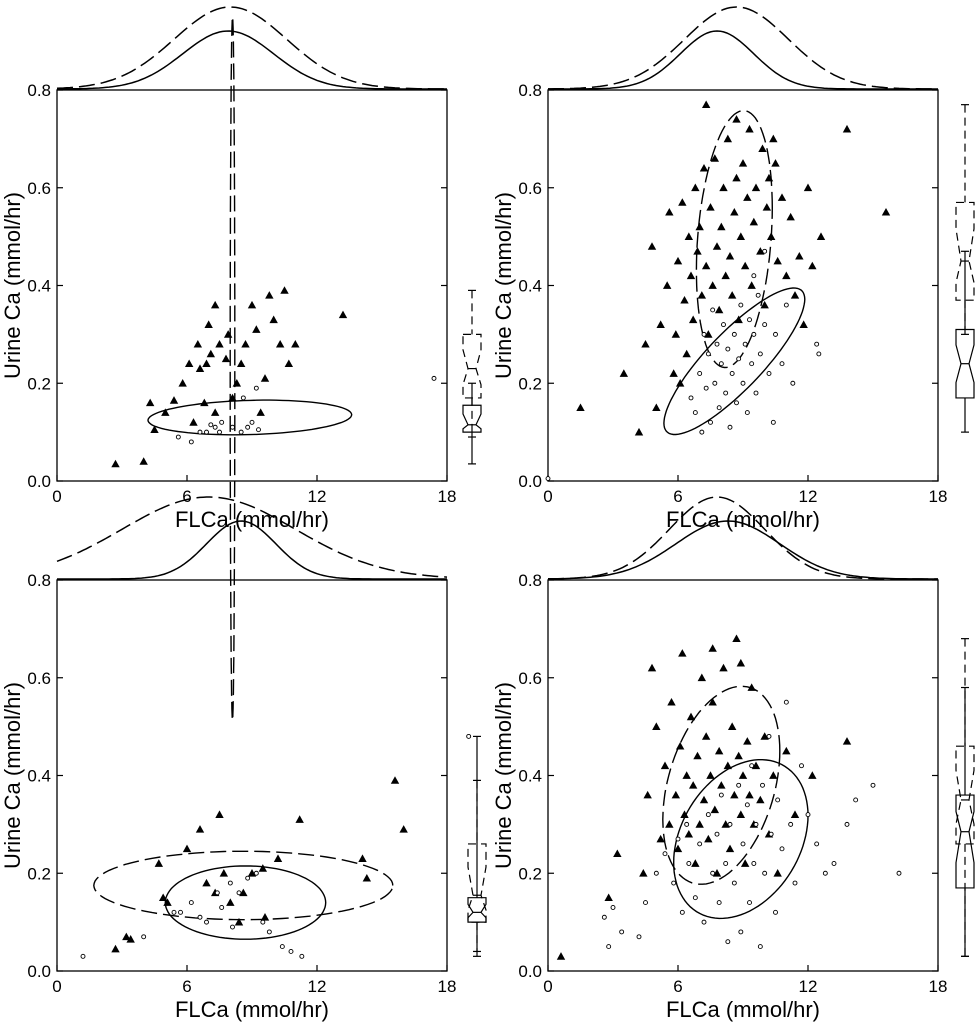  Describe the element at coordinates (232, 369) in the screenshot. I see `confidence-ellipse-dashed` at that location.